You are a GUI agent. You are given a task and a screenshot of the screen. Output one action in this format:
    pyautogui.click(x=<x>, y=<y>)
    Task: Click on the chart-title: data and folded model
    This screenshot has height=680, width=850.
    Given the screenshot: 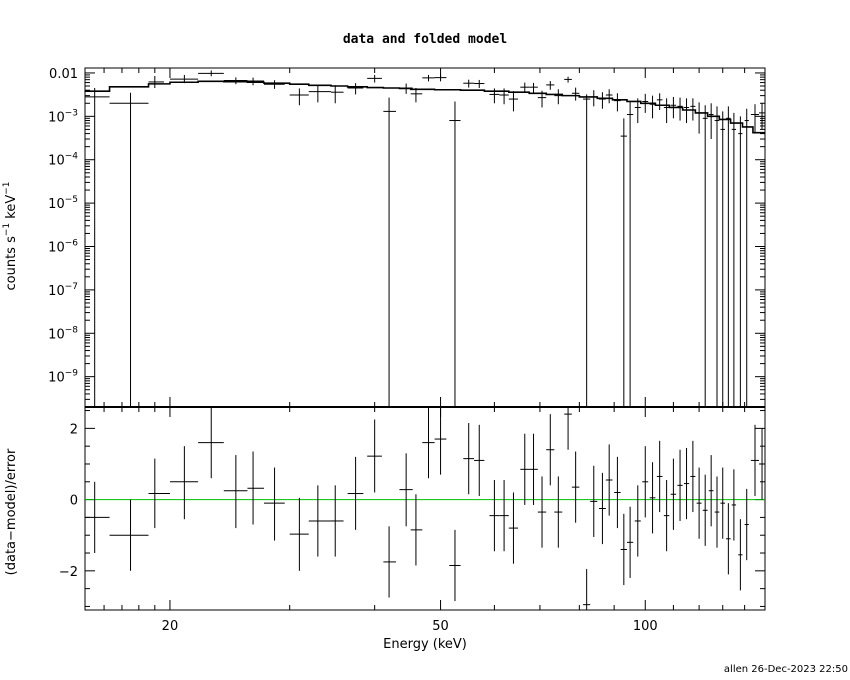 What is the action you would take?
    pyautogui.click(x=425, y=39)
    